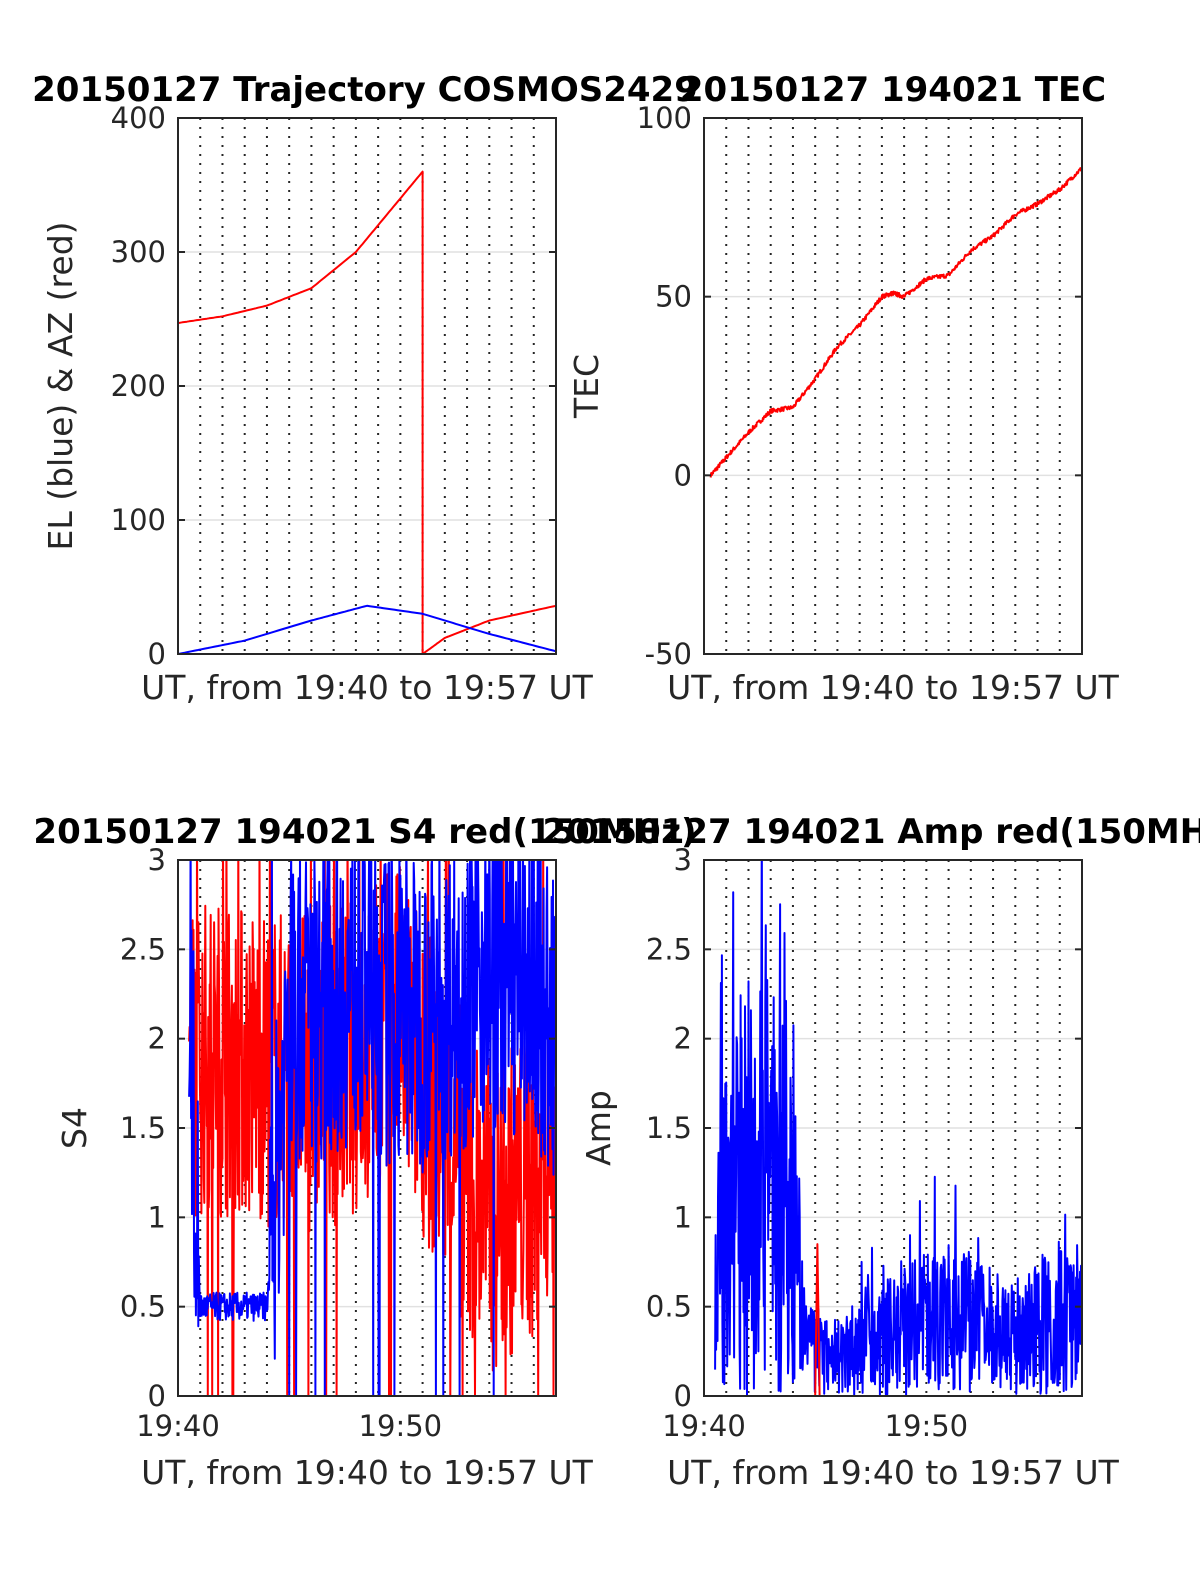 The width and height of the screenshot is (1200, 1575). I want to click on axes-box, so click(893, 386).